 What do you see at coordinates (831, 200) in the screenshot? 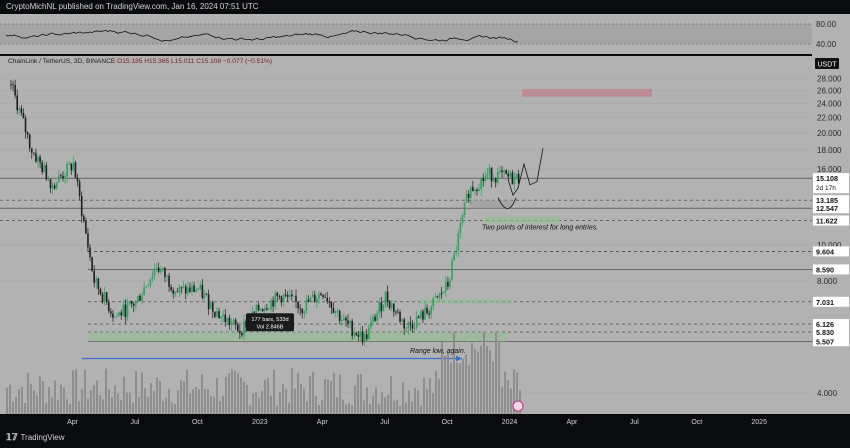
I see `price-badge` at bounding box center [831, 200].